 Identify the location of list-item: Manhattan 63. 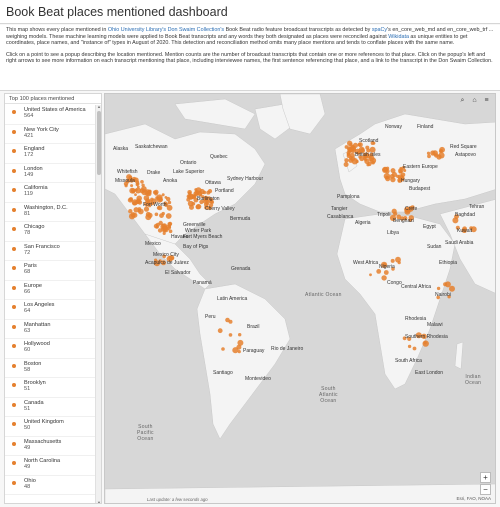
(51, 329).